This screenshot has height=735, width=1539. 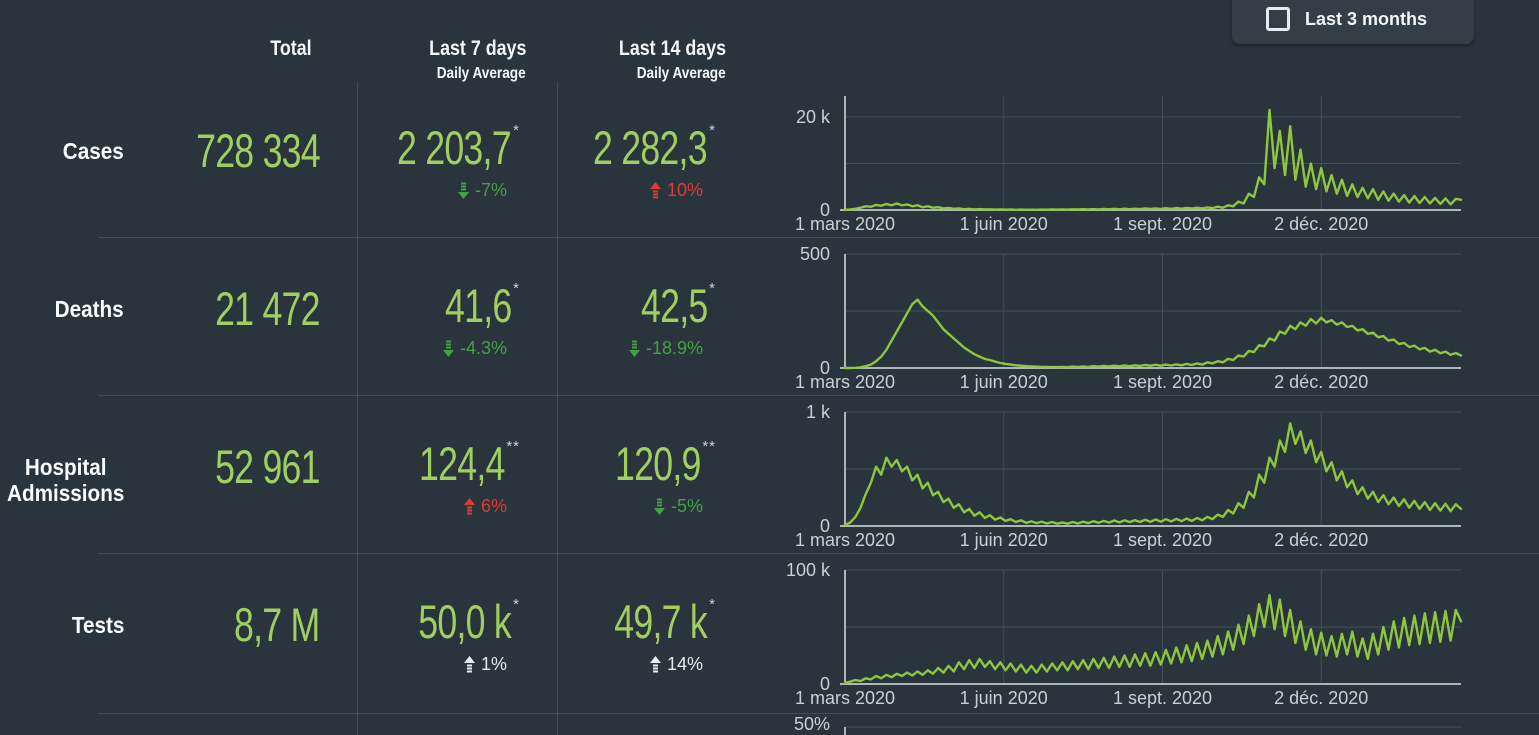 What do you see at coordinates (454, 147) in the screenshot?
I see `cases-last7-value: 2 203,7` at bounding box center [454, 147].